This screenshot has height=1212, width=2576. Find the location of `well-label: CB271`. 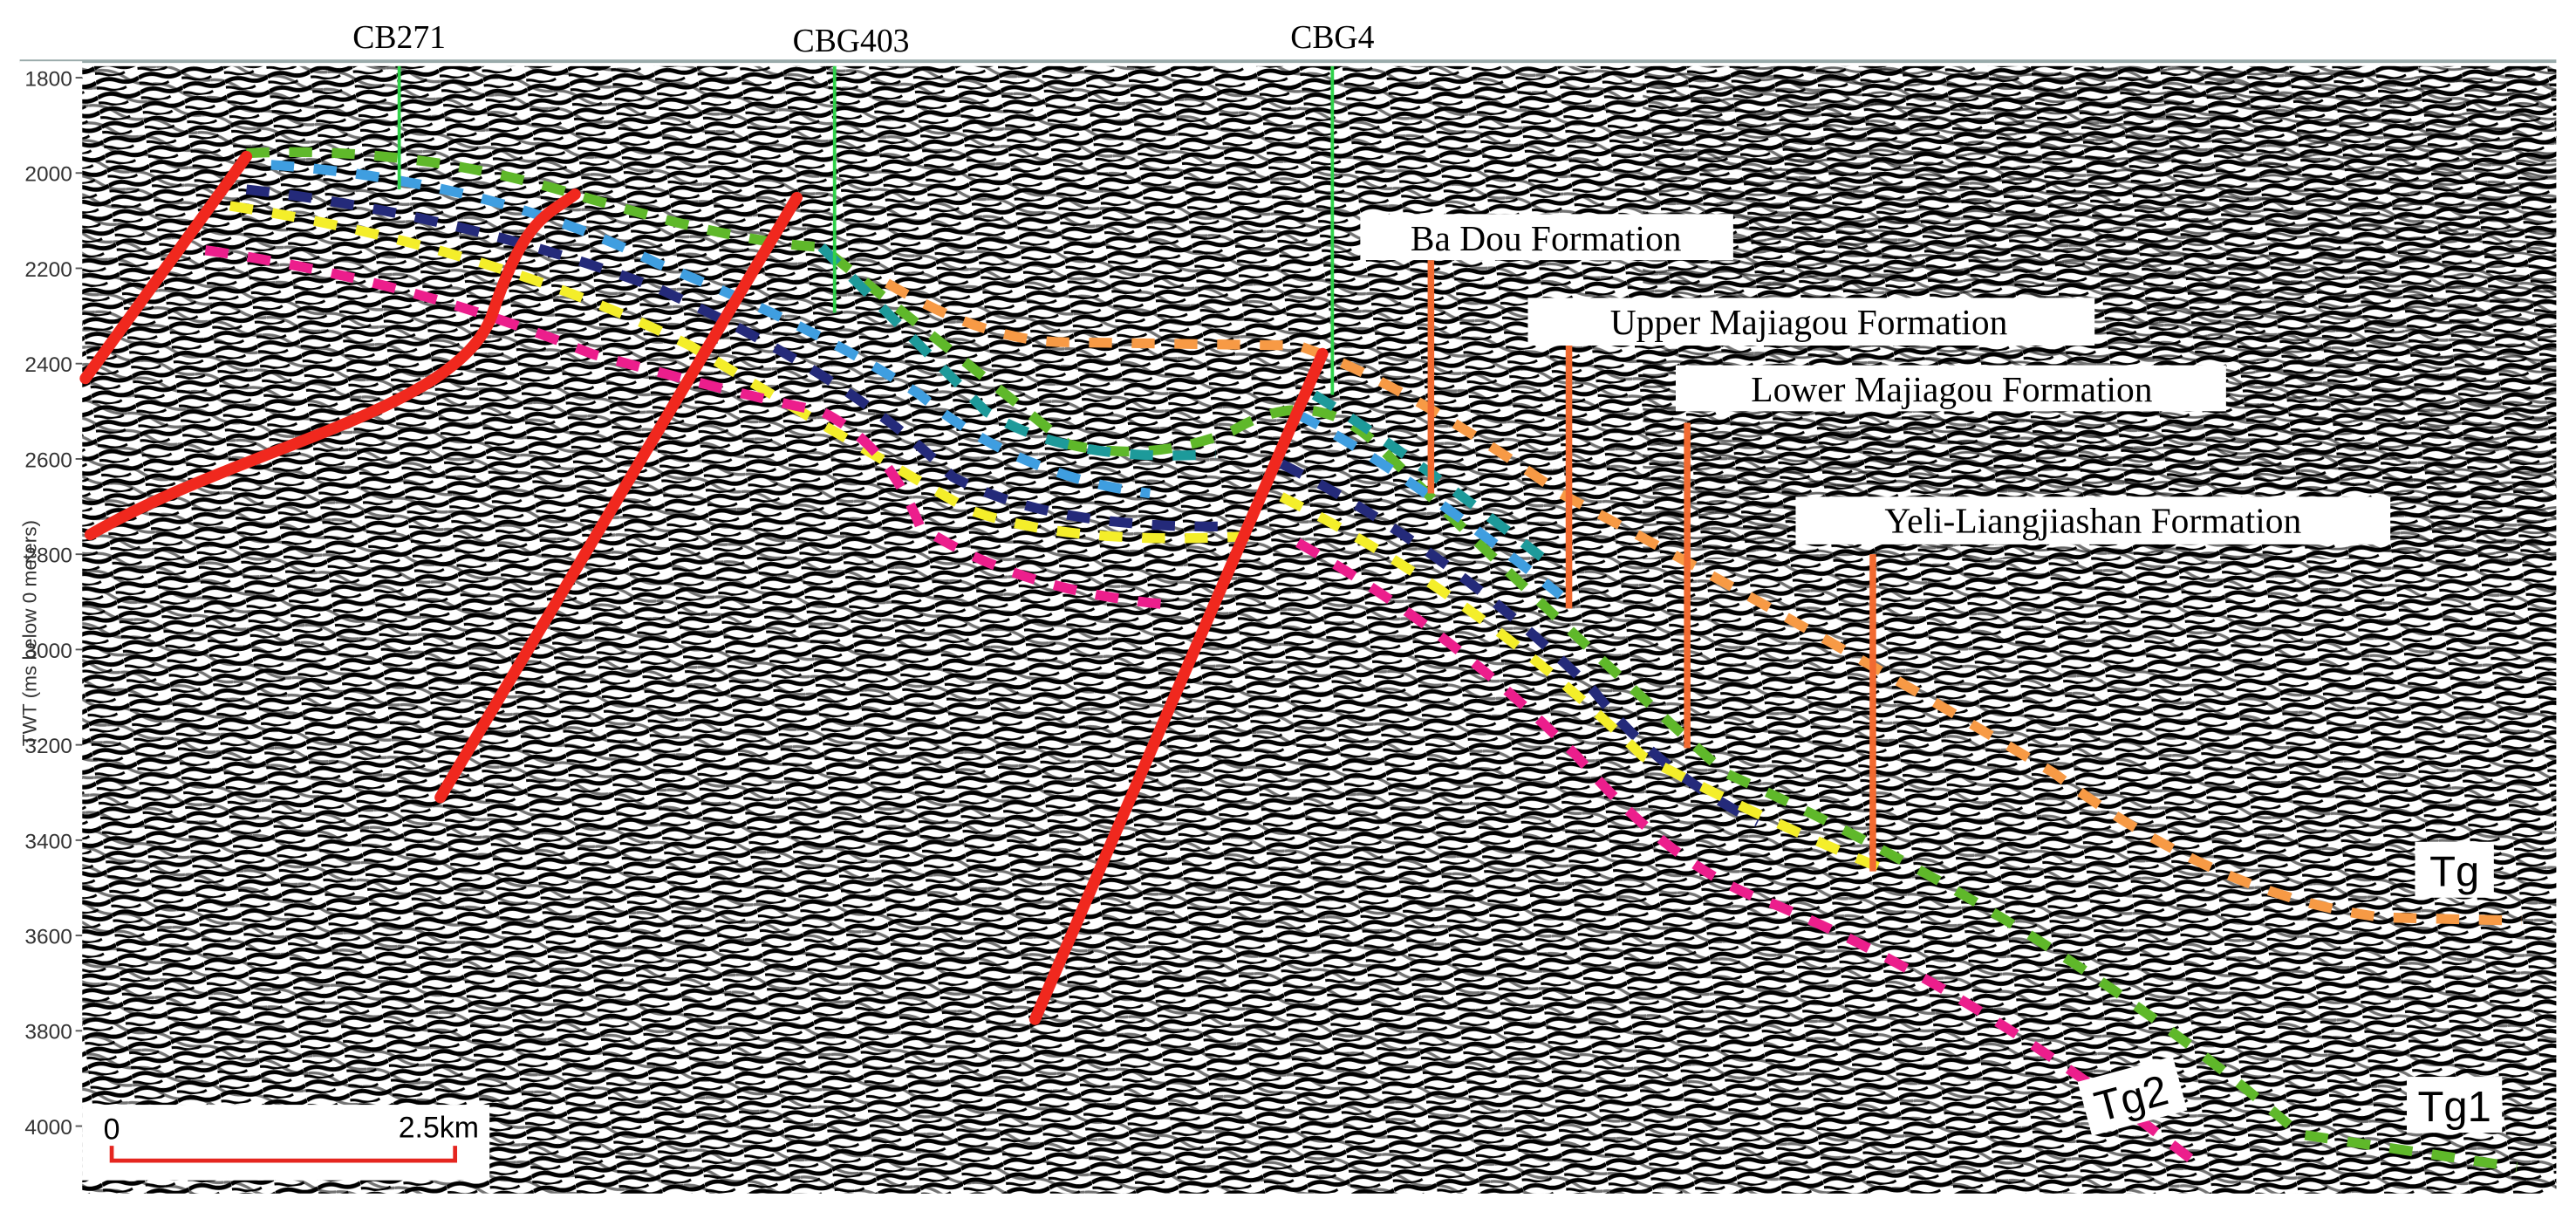

well-label: CB271 is located at coordinates (399, 37).